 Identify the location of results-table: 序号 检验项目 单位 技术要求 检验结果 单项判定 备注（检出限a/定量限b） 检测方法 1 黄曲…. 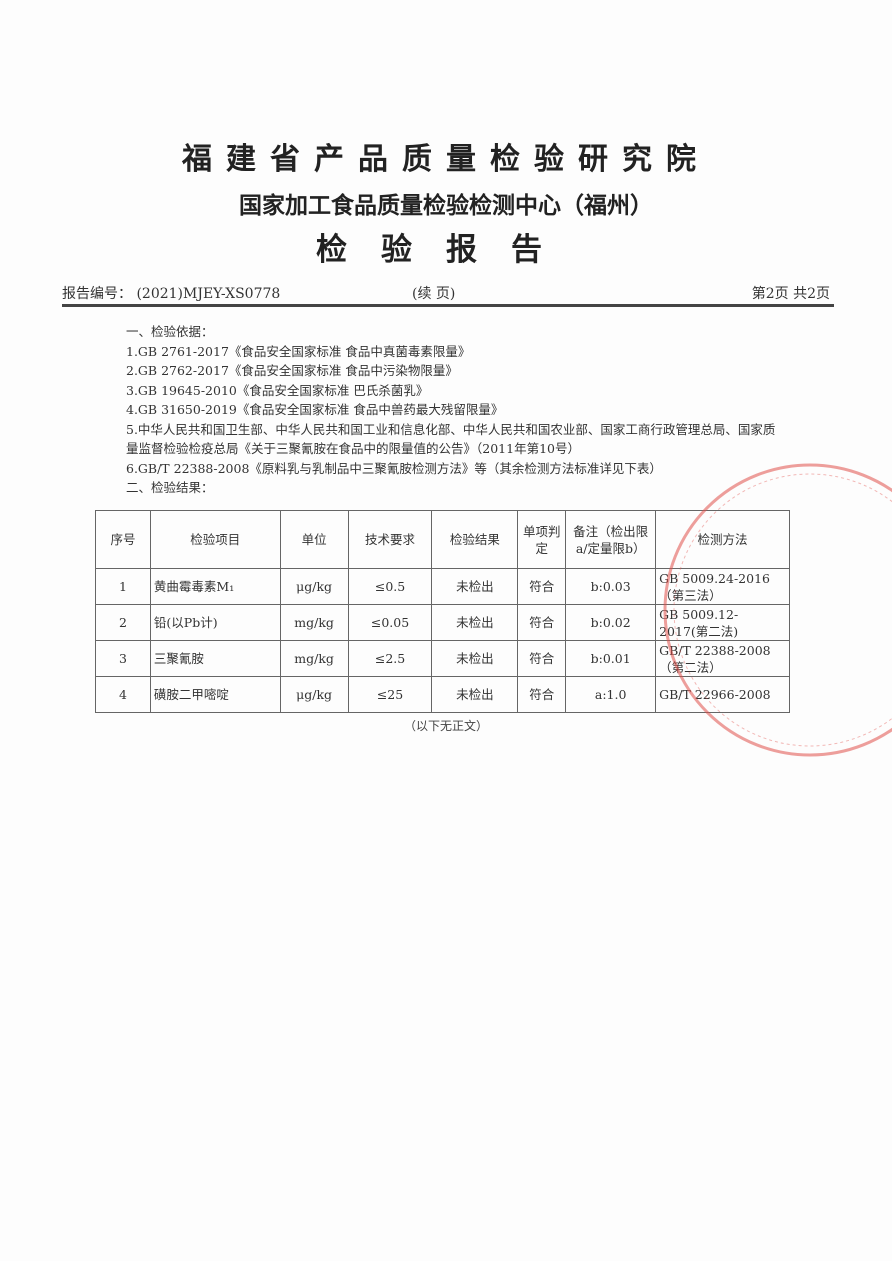
(442, 611).